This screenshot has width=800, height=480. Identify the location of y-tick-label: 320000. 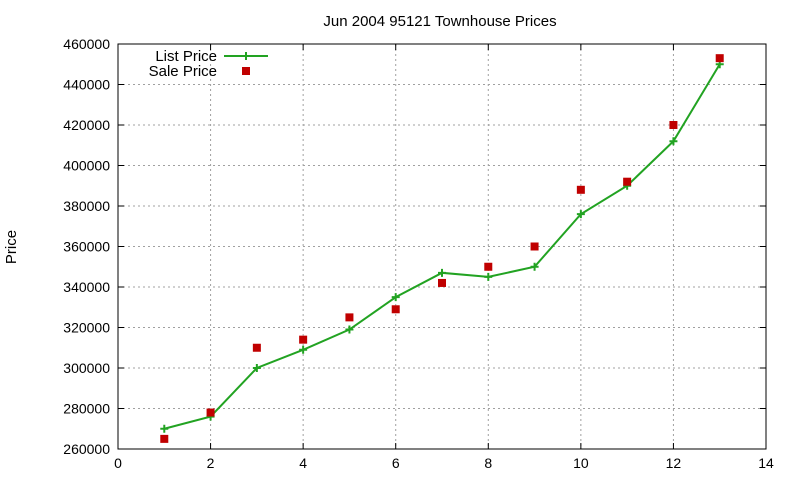
(86, 328).